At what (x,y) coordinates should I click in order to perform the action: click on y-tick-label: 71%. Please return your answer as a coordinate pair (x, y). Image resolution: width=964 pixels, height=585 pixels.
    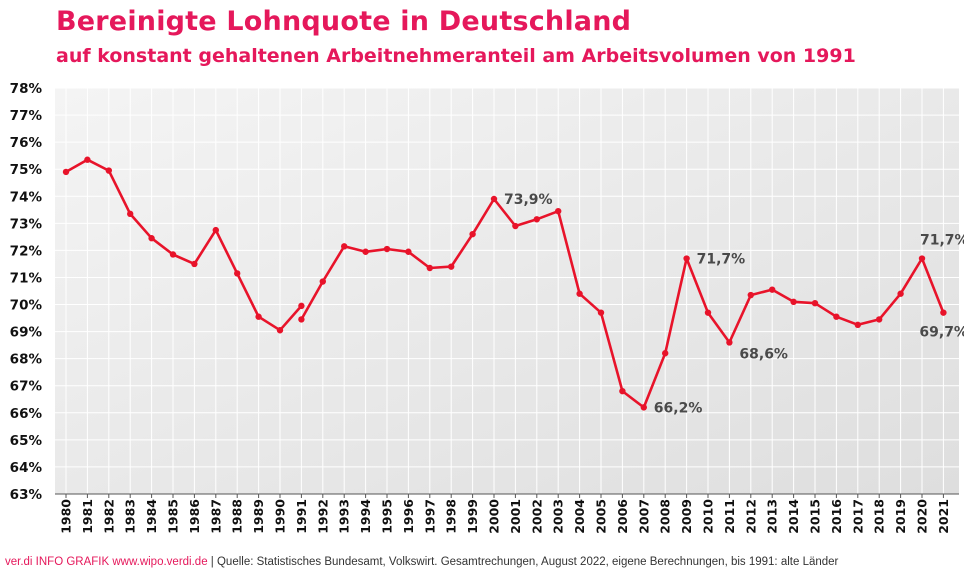
    Looking at the image, I should click on (26, 278).